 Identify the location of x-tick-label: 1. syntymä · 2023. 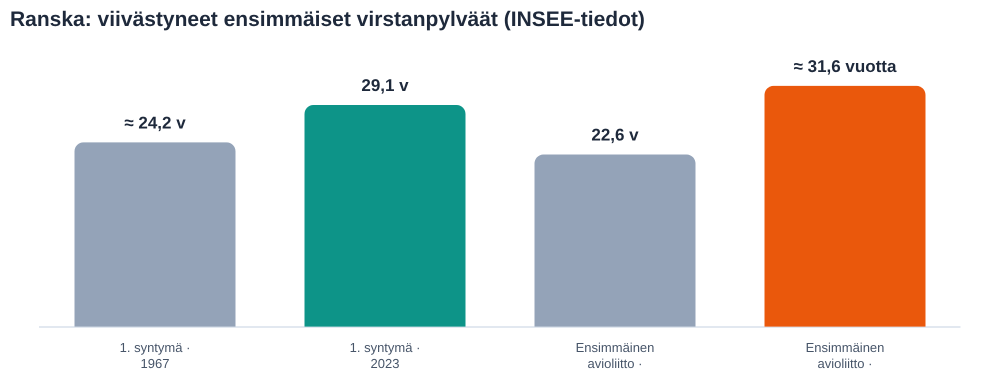
(385, 355).